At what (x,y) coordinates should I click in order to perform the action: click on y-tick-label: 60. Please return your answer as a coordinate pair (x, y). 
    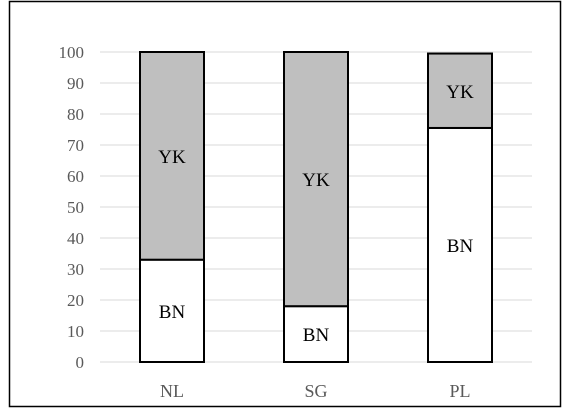
    Looking at the image, I should click on (75, 176).